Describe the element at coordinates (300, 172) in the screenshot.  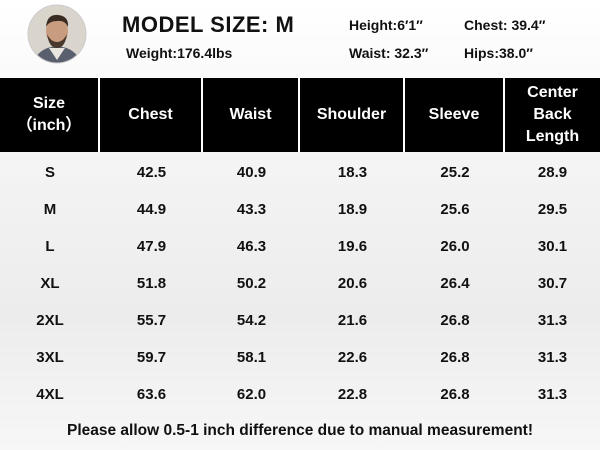
I see `table-row: S 42.5 40.9 18.3 25.2 28.9` at that location.